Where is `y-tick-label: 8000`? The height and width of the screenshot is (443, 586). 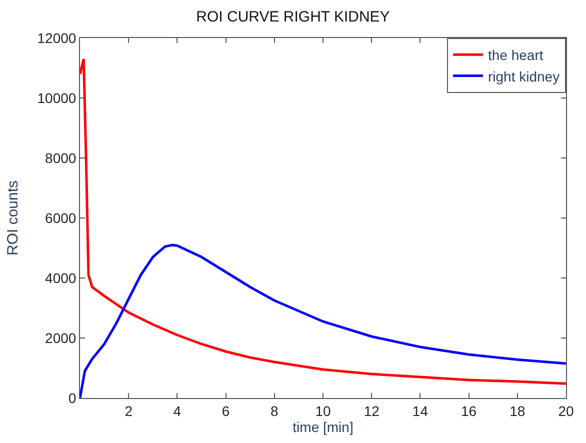 y-tick-label: 8000 is located at coordinates (60, 158).